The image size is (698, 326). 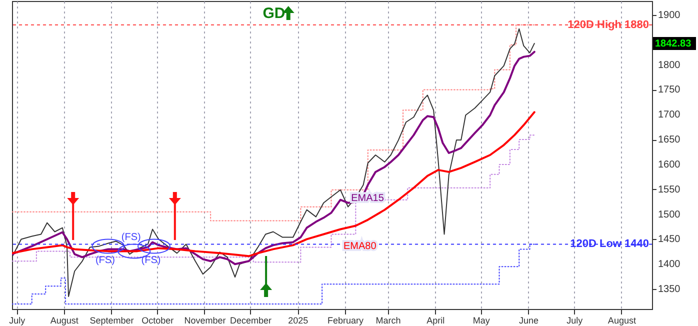 I want to click on series-label: EMA80, so click(x=360, y=246).